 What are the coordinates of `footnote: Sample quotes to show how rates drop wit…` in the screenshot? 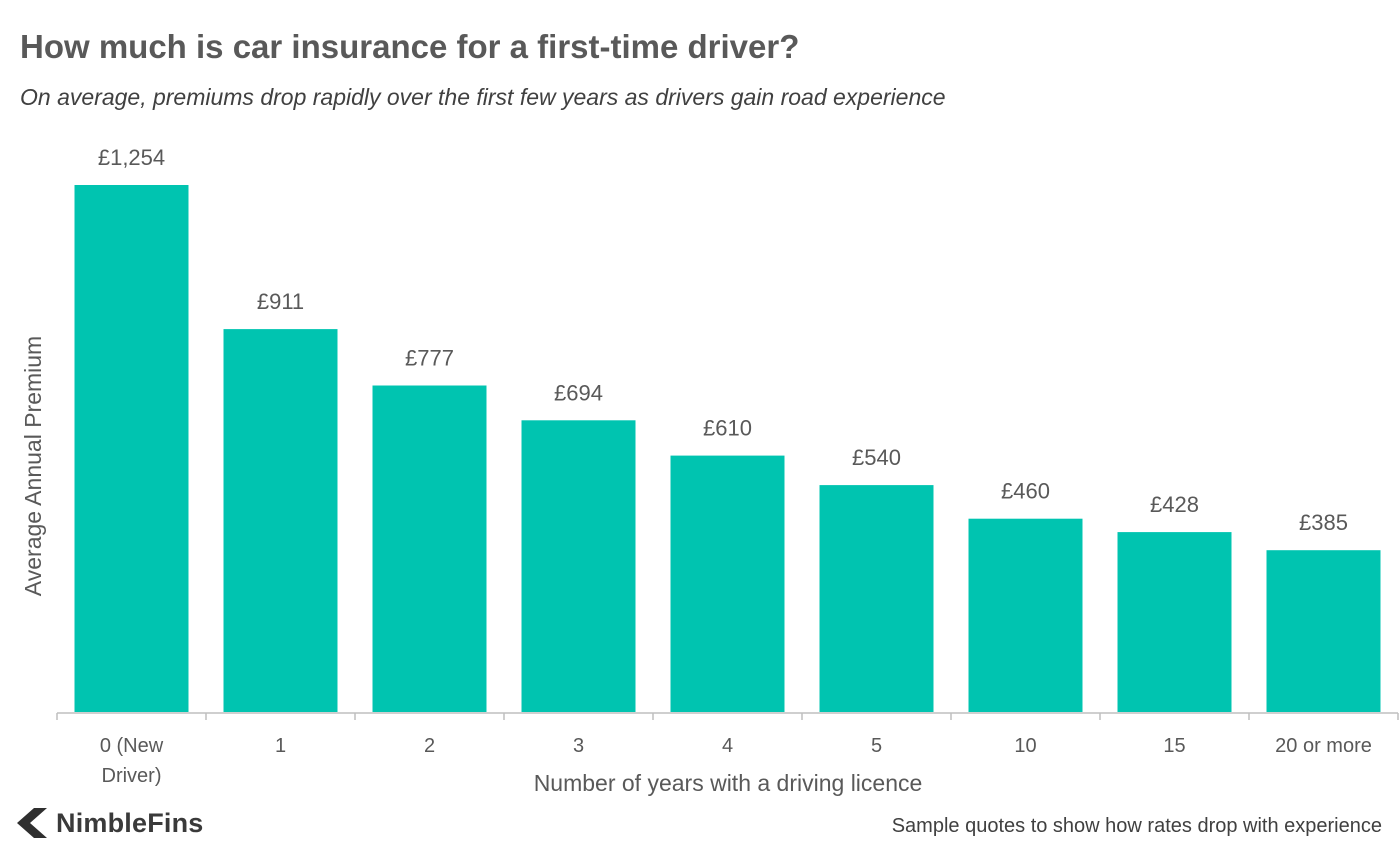 It's located at (1136, 826).